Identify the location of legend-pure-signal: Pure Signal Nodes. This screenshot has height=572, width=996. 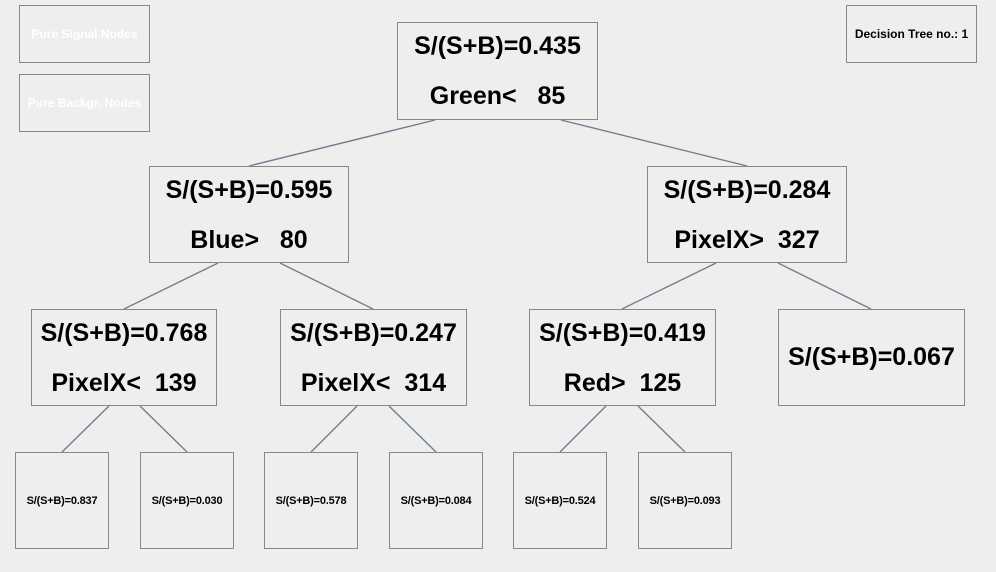
(84, 34).